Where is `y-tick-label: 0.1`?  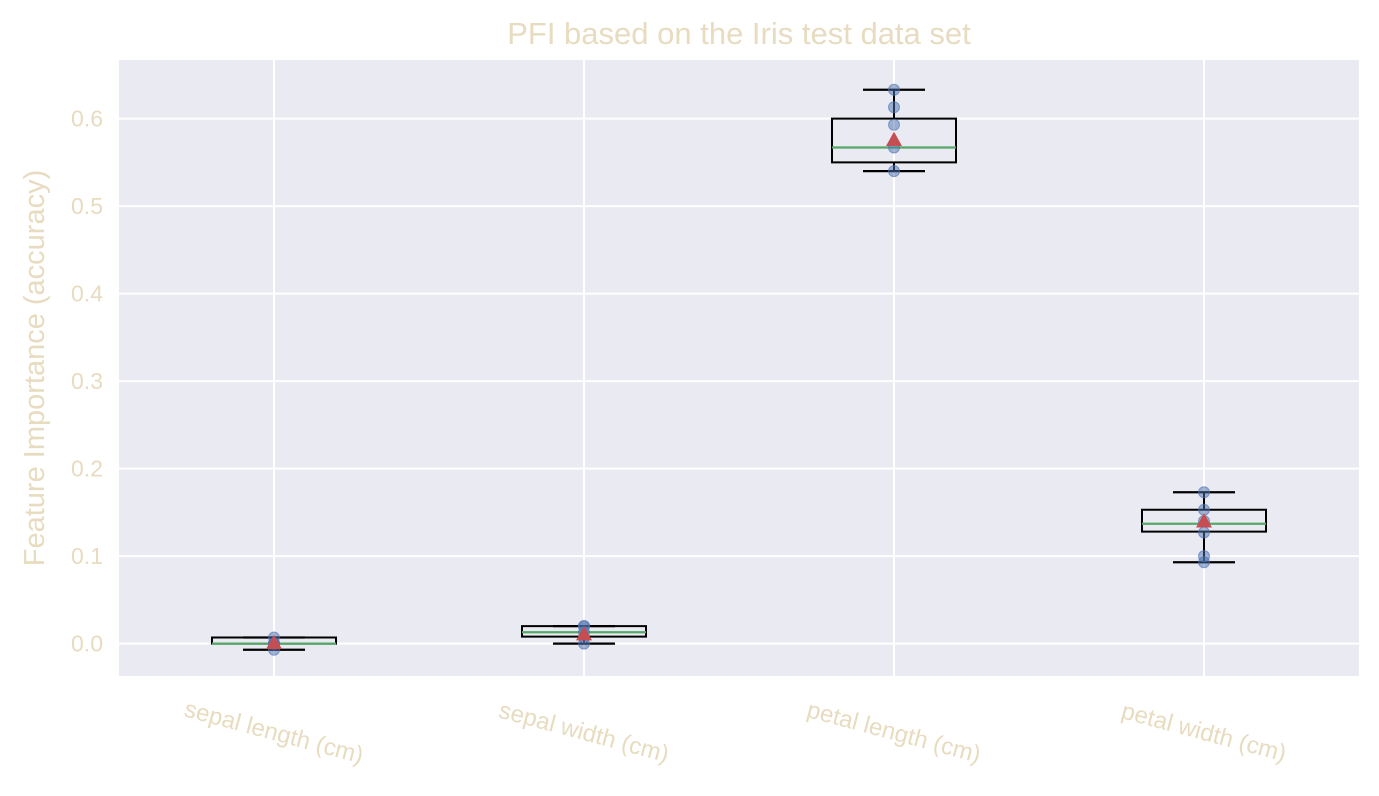
y-tick-label: 0.1 is located at coordinates (87, 556).